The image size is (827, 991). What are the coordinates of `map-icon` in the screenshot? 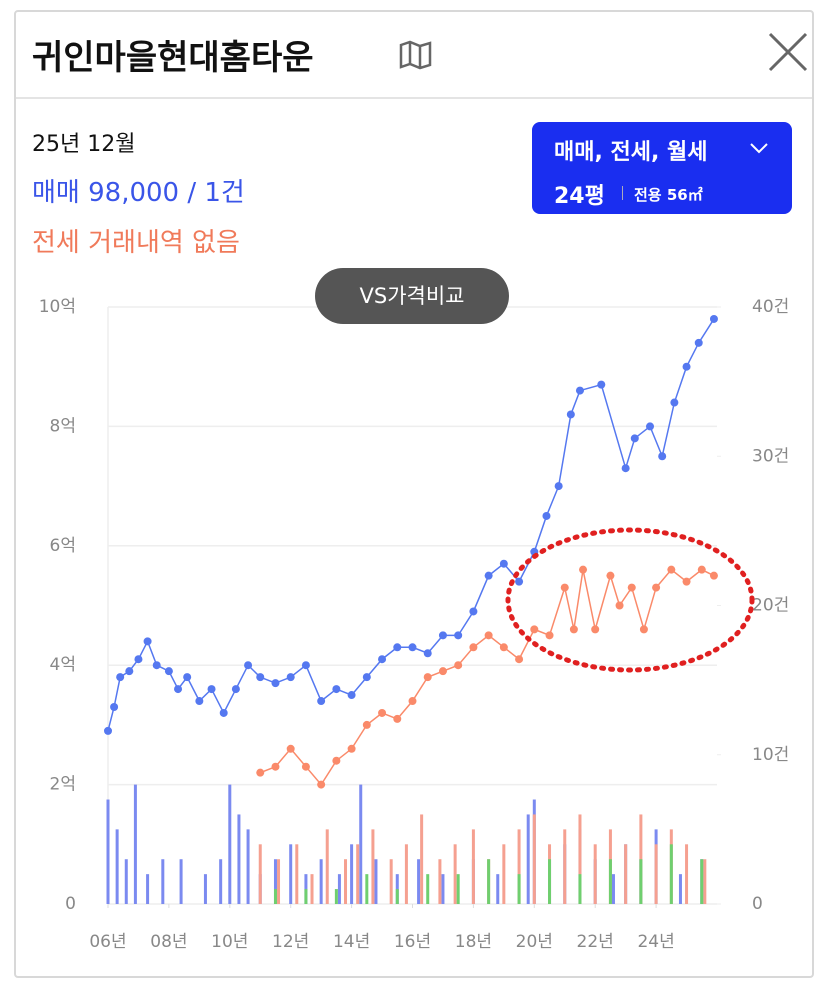 It's located at (416, 55).